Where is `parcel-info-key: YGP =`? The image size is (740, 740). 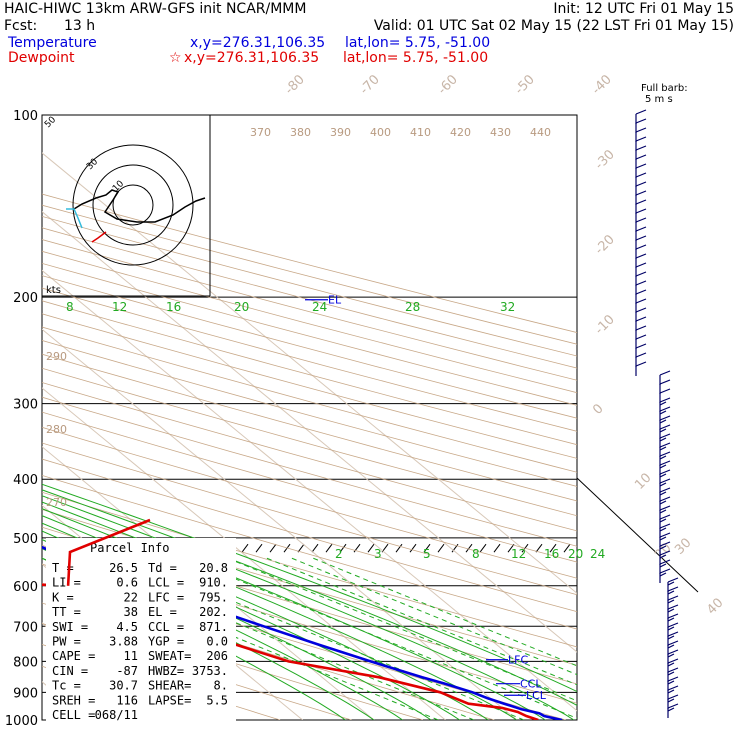 parcel-info-key: YGP = is located at coordinates (166, 642).